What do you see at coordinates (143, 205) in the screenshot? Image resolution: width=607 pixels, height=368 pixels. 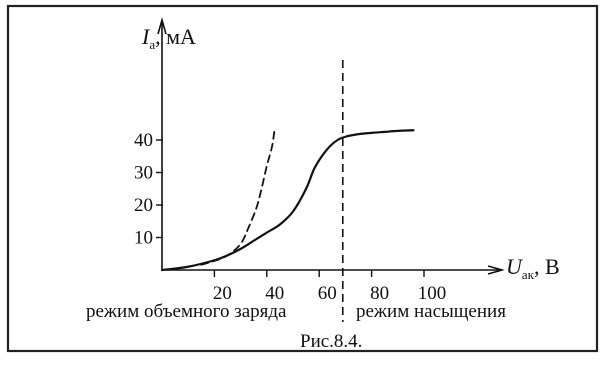 I see `y-tick-label: 20` at bounding box center [143, 205].